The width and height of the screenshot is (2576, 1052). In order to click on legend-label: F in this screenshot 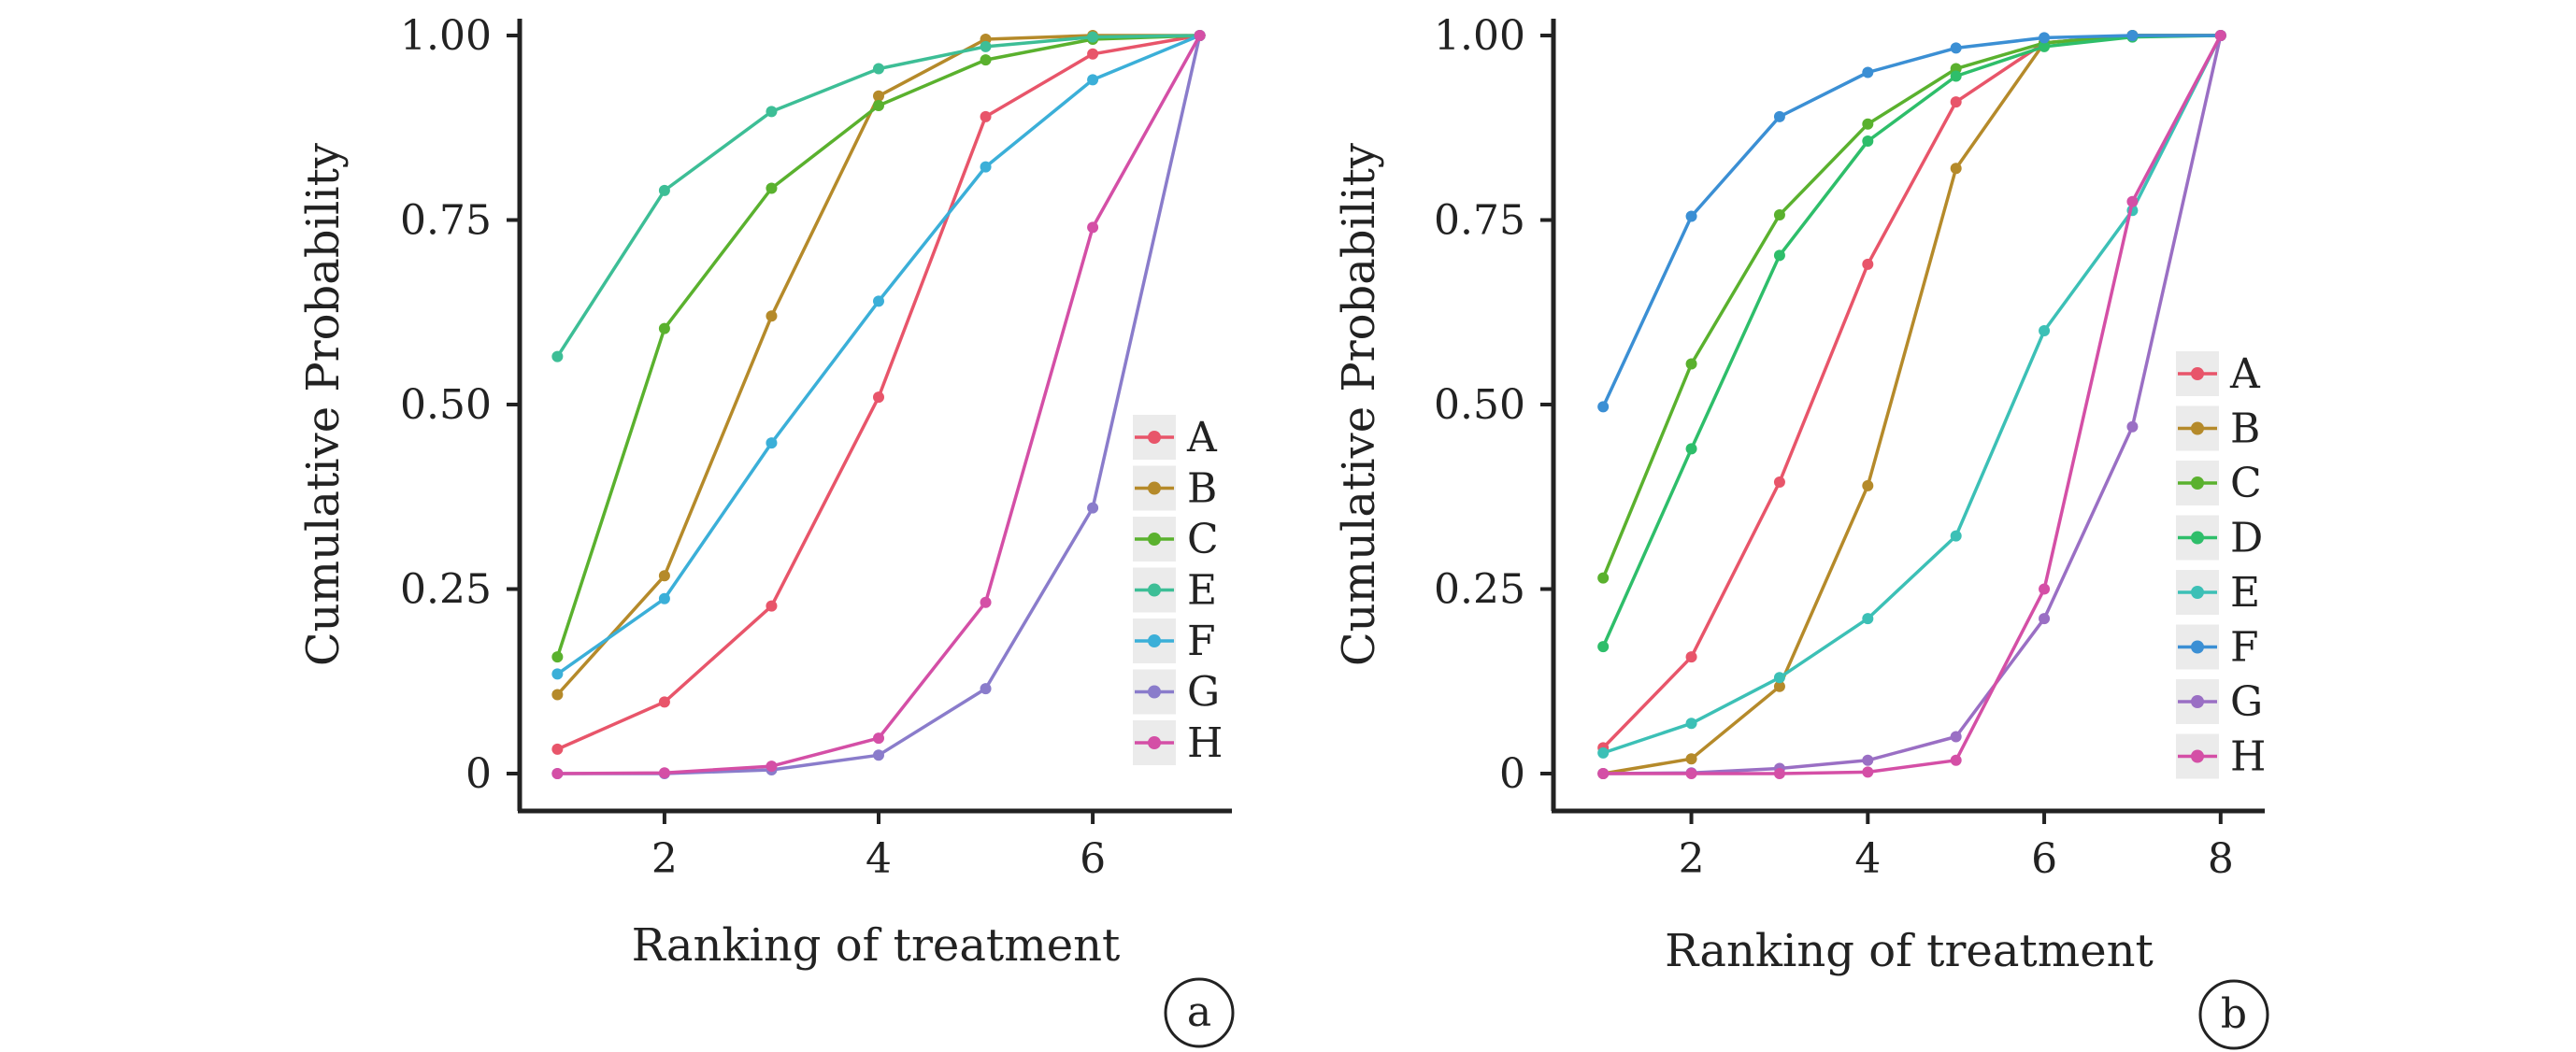, I will do `click(2244, 648)`.